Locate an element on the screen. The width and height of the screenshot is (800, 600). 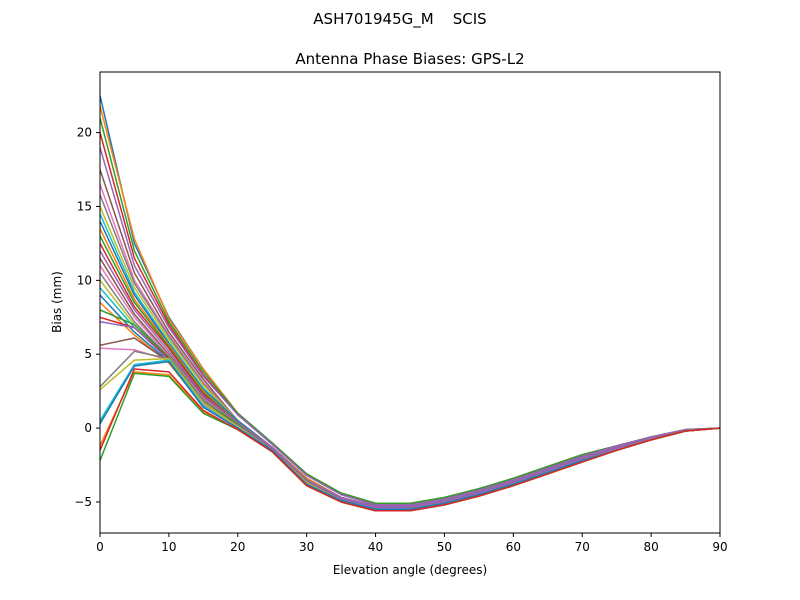
x-tick-label: 80 is located at coordinates (650, 547).